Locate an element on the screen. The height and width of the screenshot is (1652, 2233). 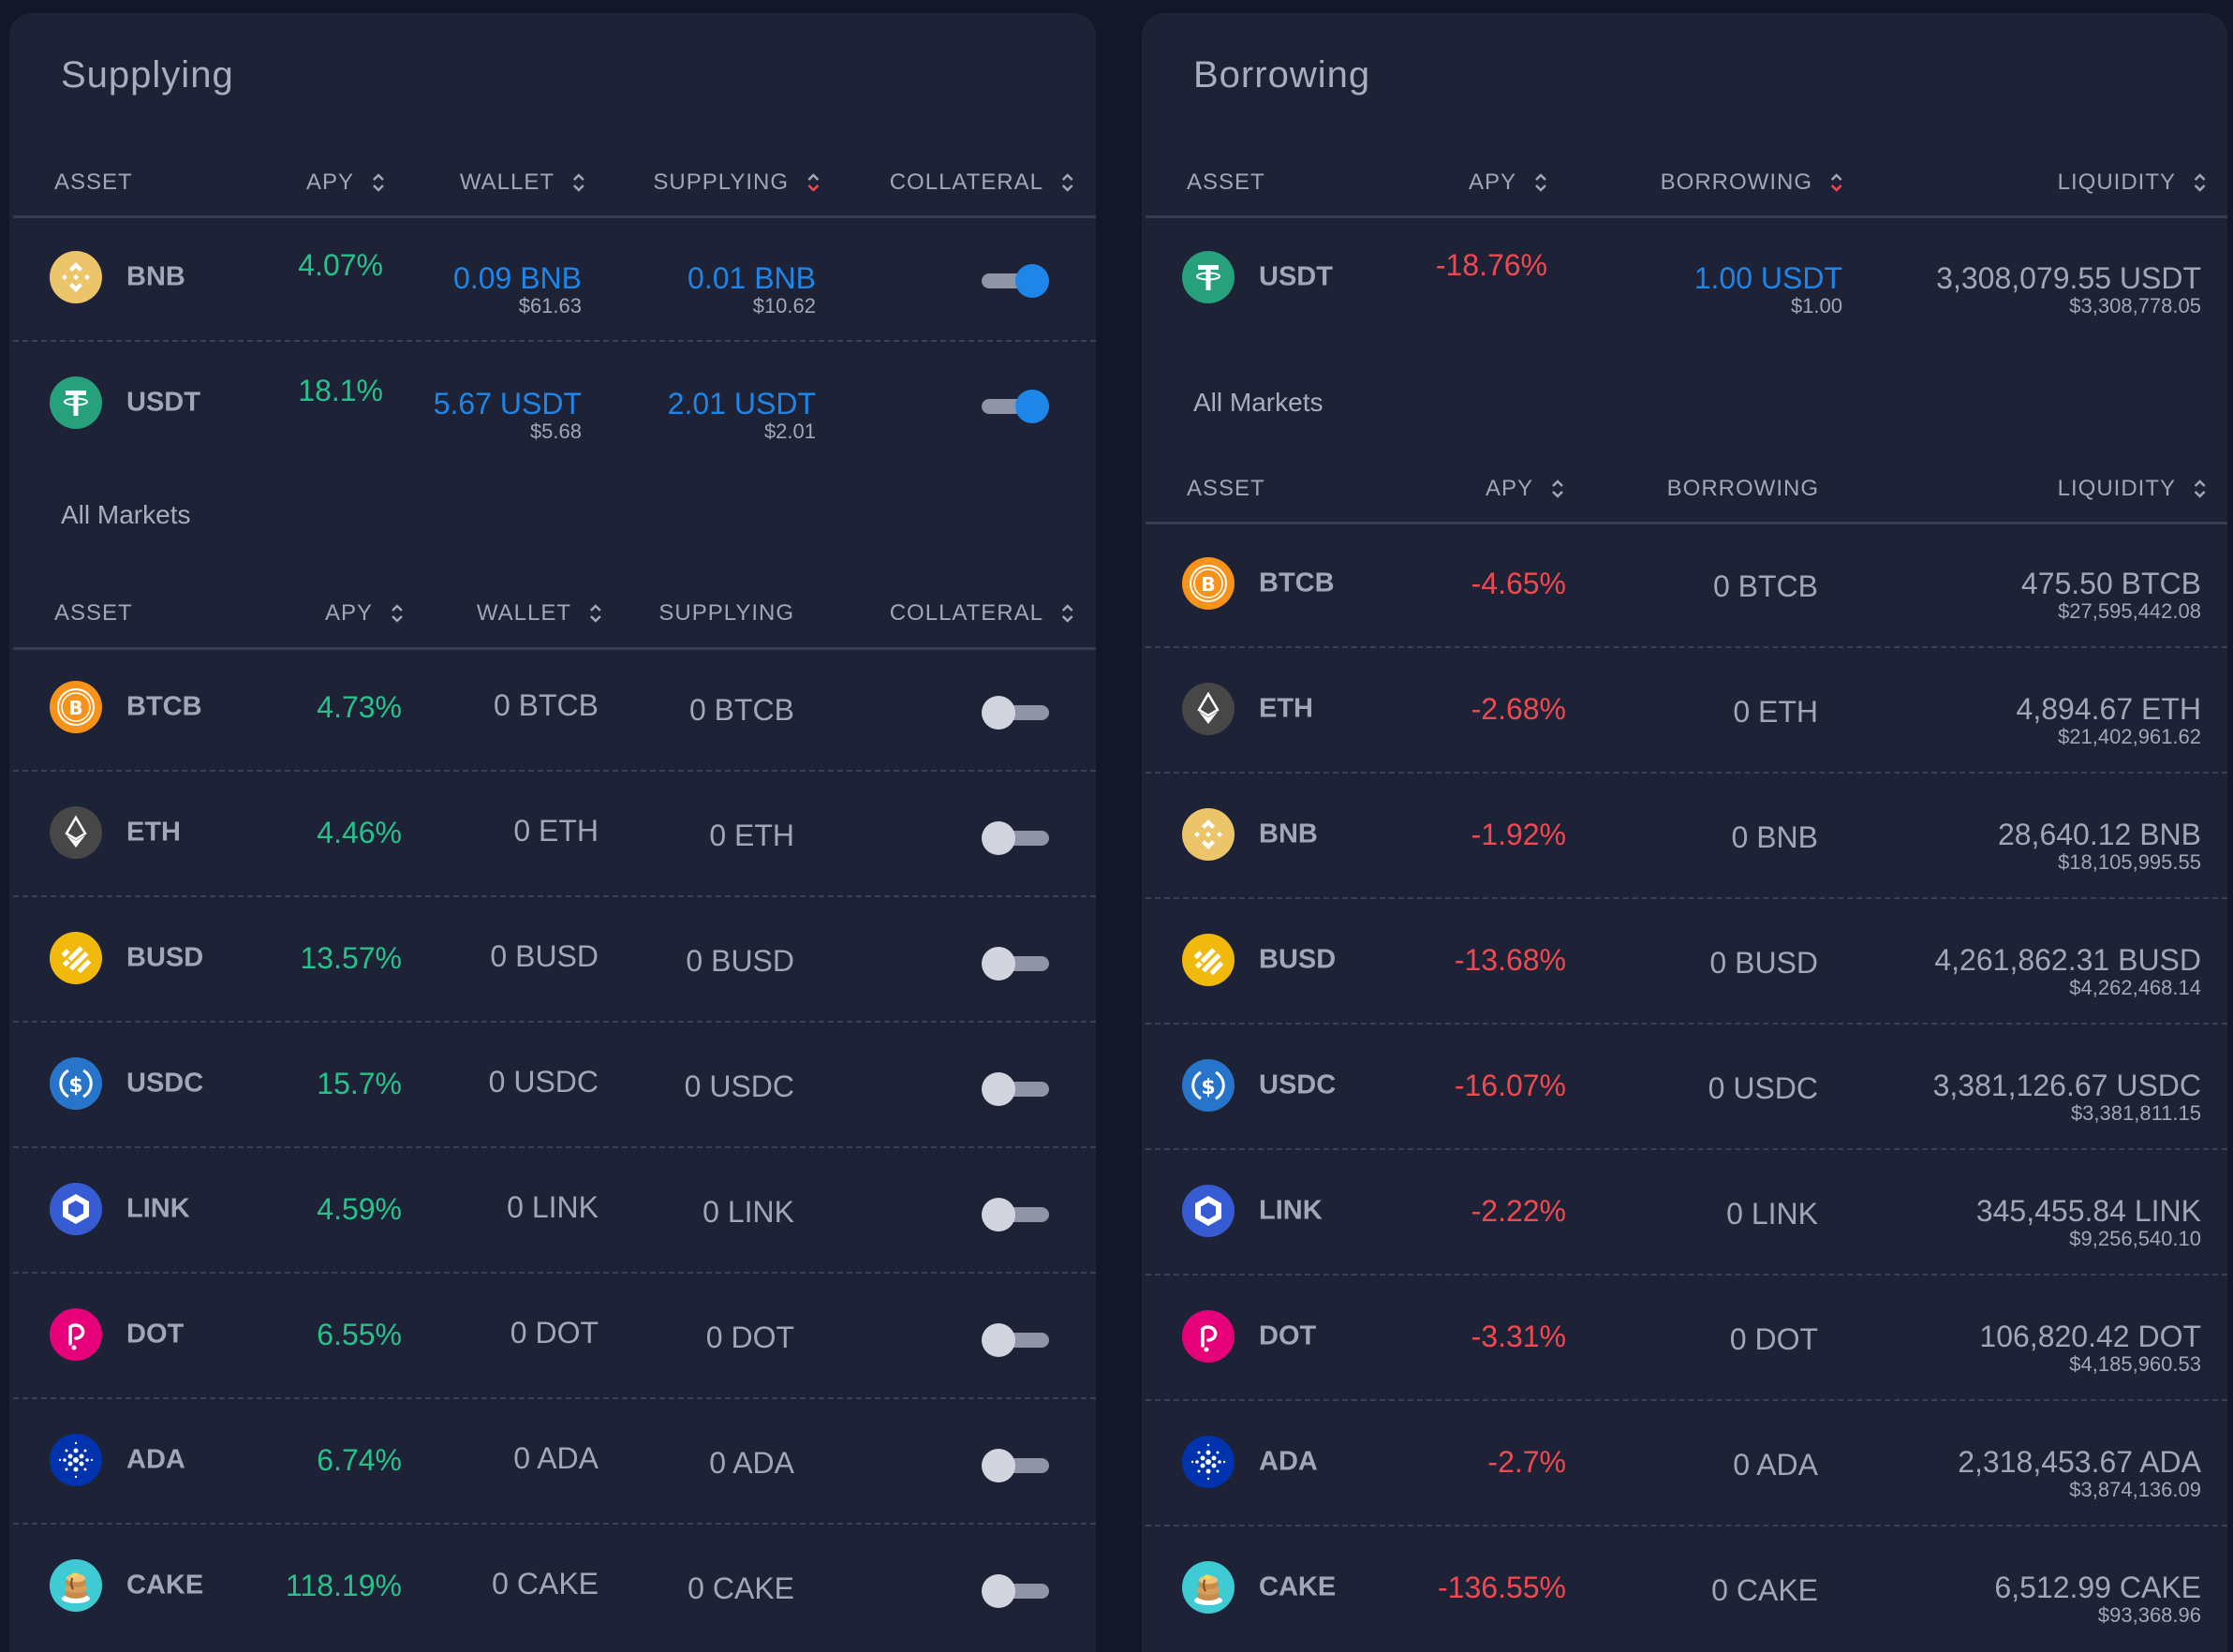
borrowing-title: Borrowing is located at coordinates (1282, 75).